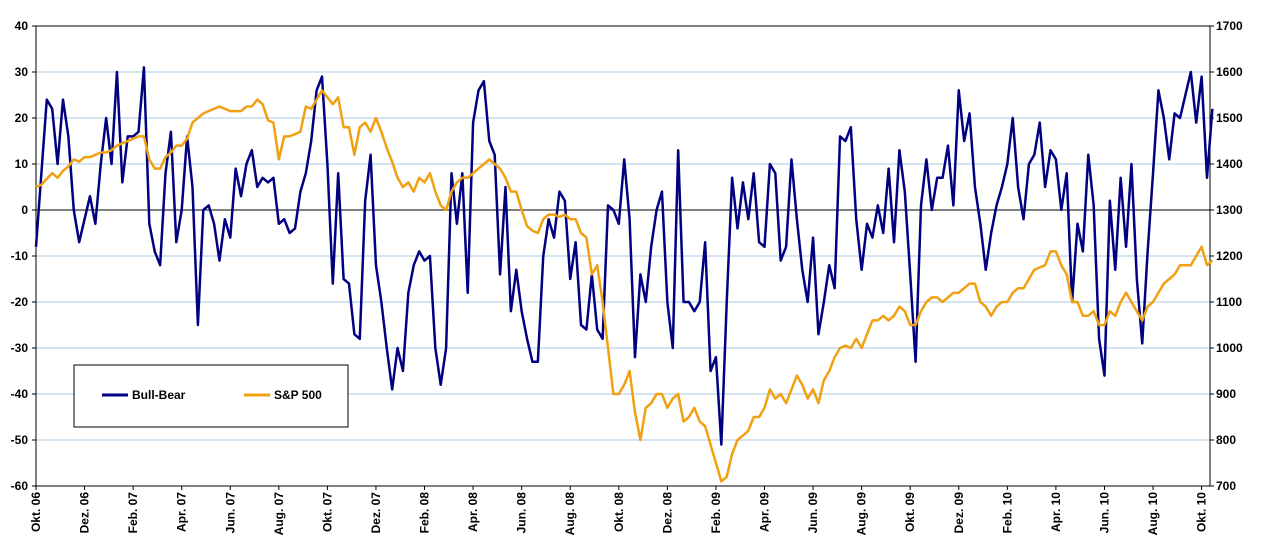 Image resolution: width=1276 pixels, height=559 pixels. What do you see at coordinates (1229, 164) in the screenshot?
I see `right-tick-label: 1400` at bounding box center [1229, 164].